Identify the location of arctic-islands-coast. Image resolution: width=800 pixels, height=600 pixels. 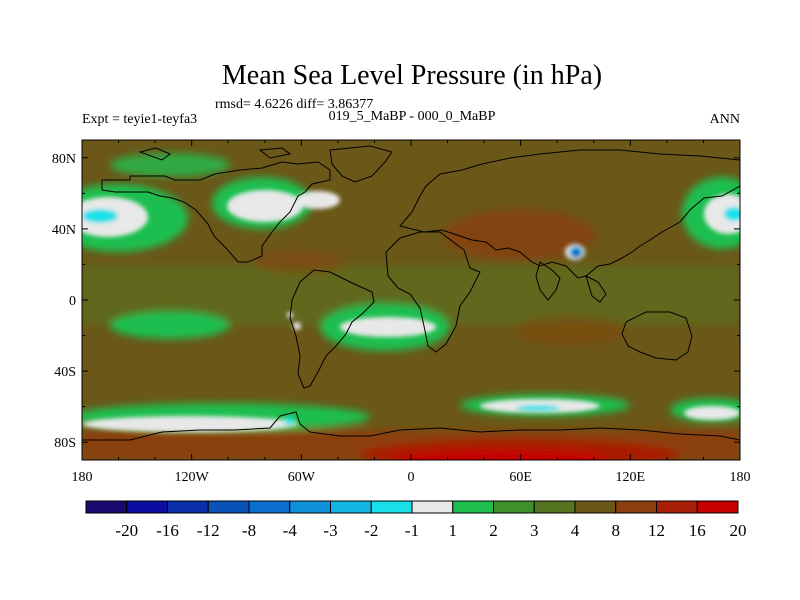
(215, 154).